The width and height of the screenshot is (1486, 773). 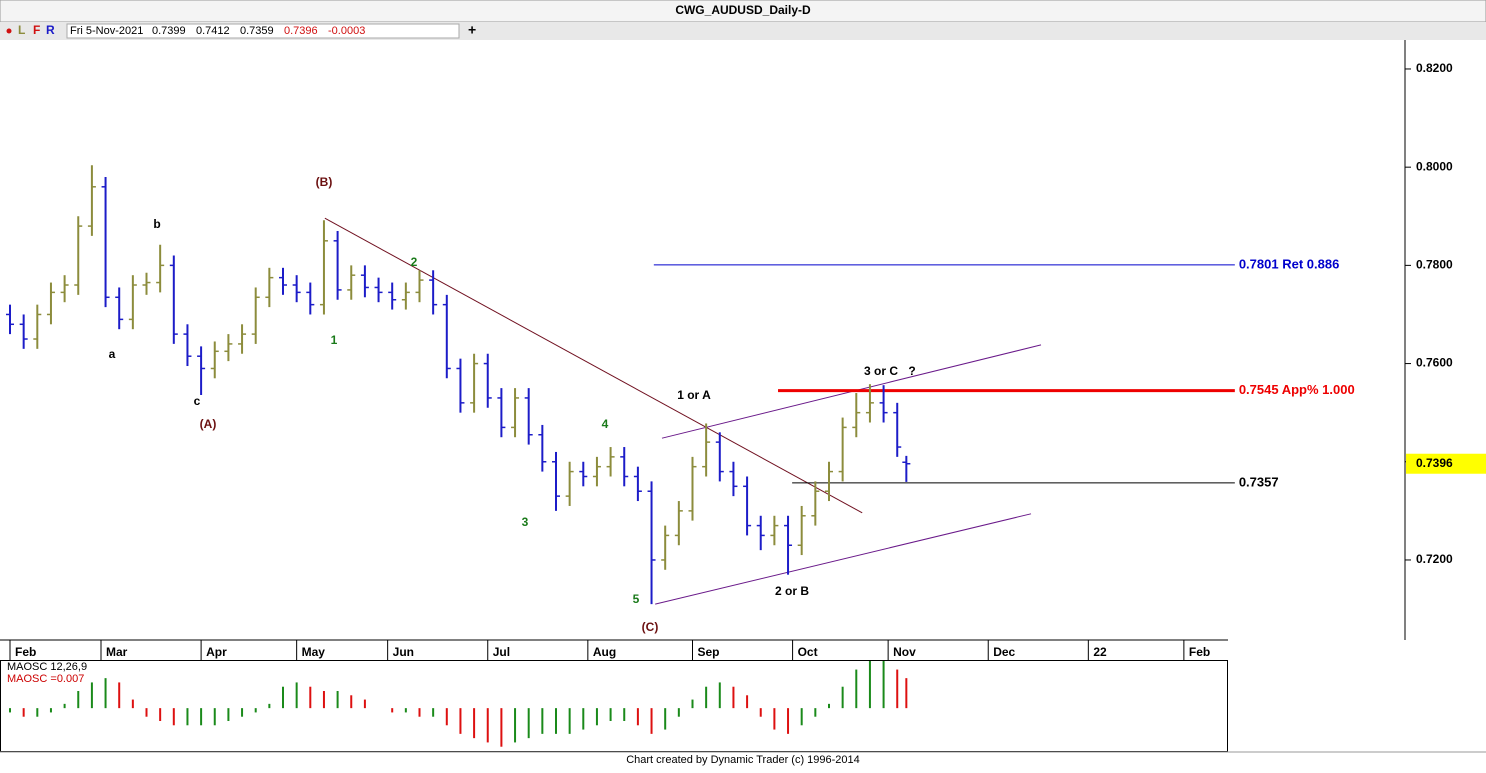 I want to click on info-low: 0.7359, so click(x=257, y=31).